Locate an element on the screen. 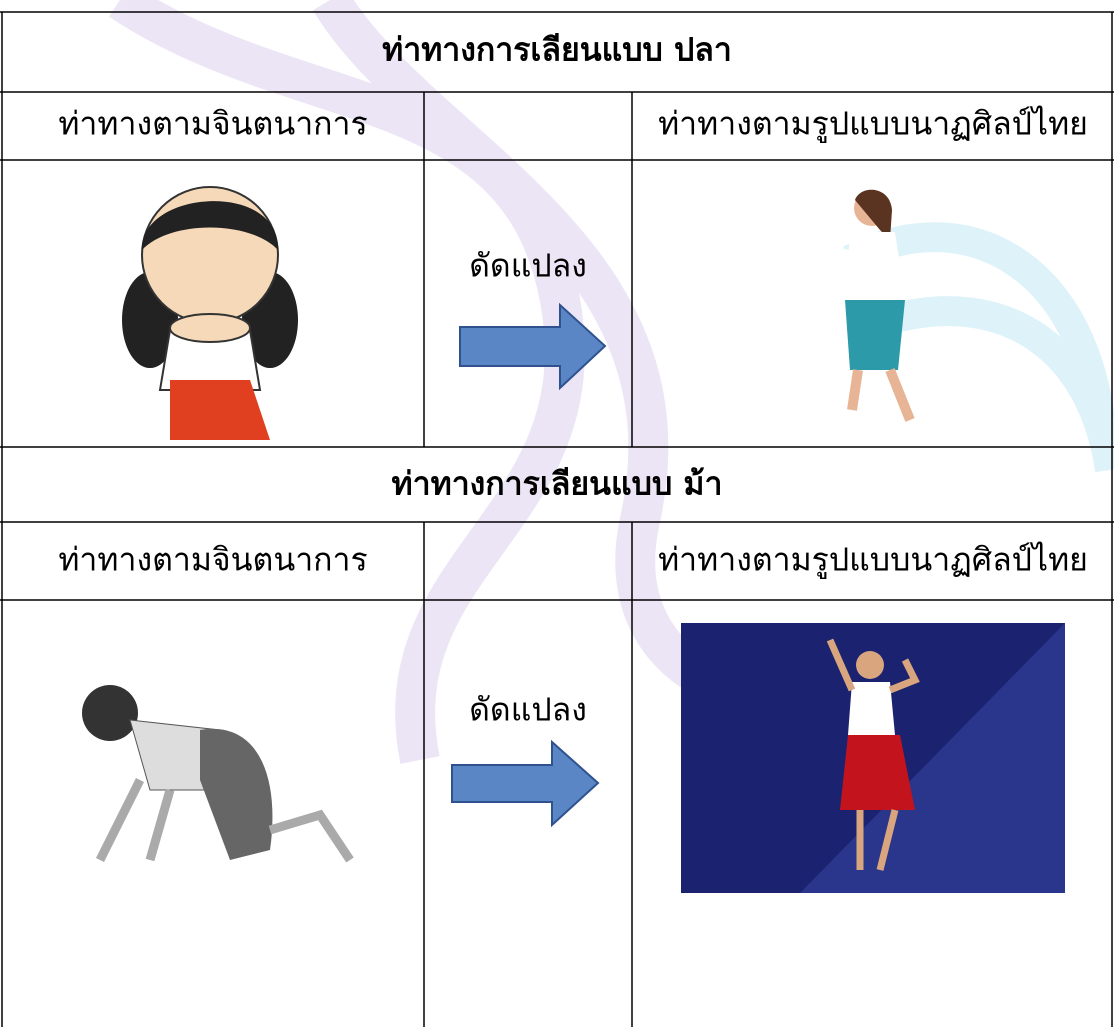  crawling-image is located at coordinates (218, 774).